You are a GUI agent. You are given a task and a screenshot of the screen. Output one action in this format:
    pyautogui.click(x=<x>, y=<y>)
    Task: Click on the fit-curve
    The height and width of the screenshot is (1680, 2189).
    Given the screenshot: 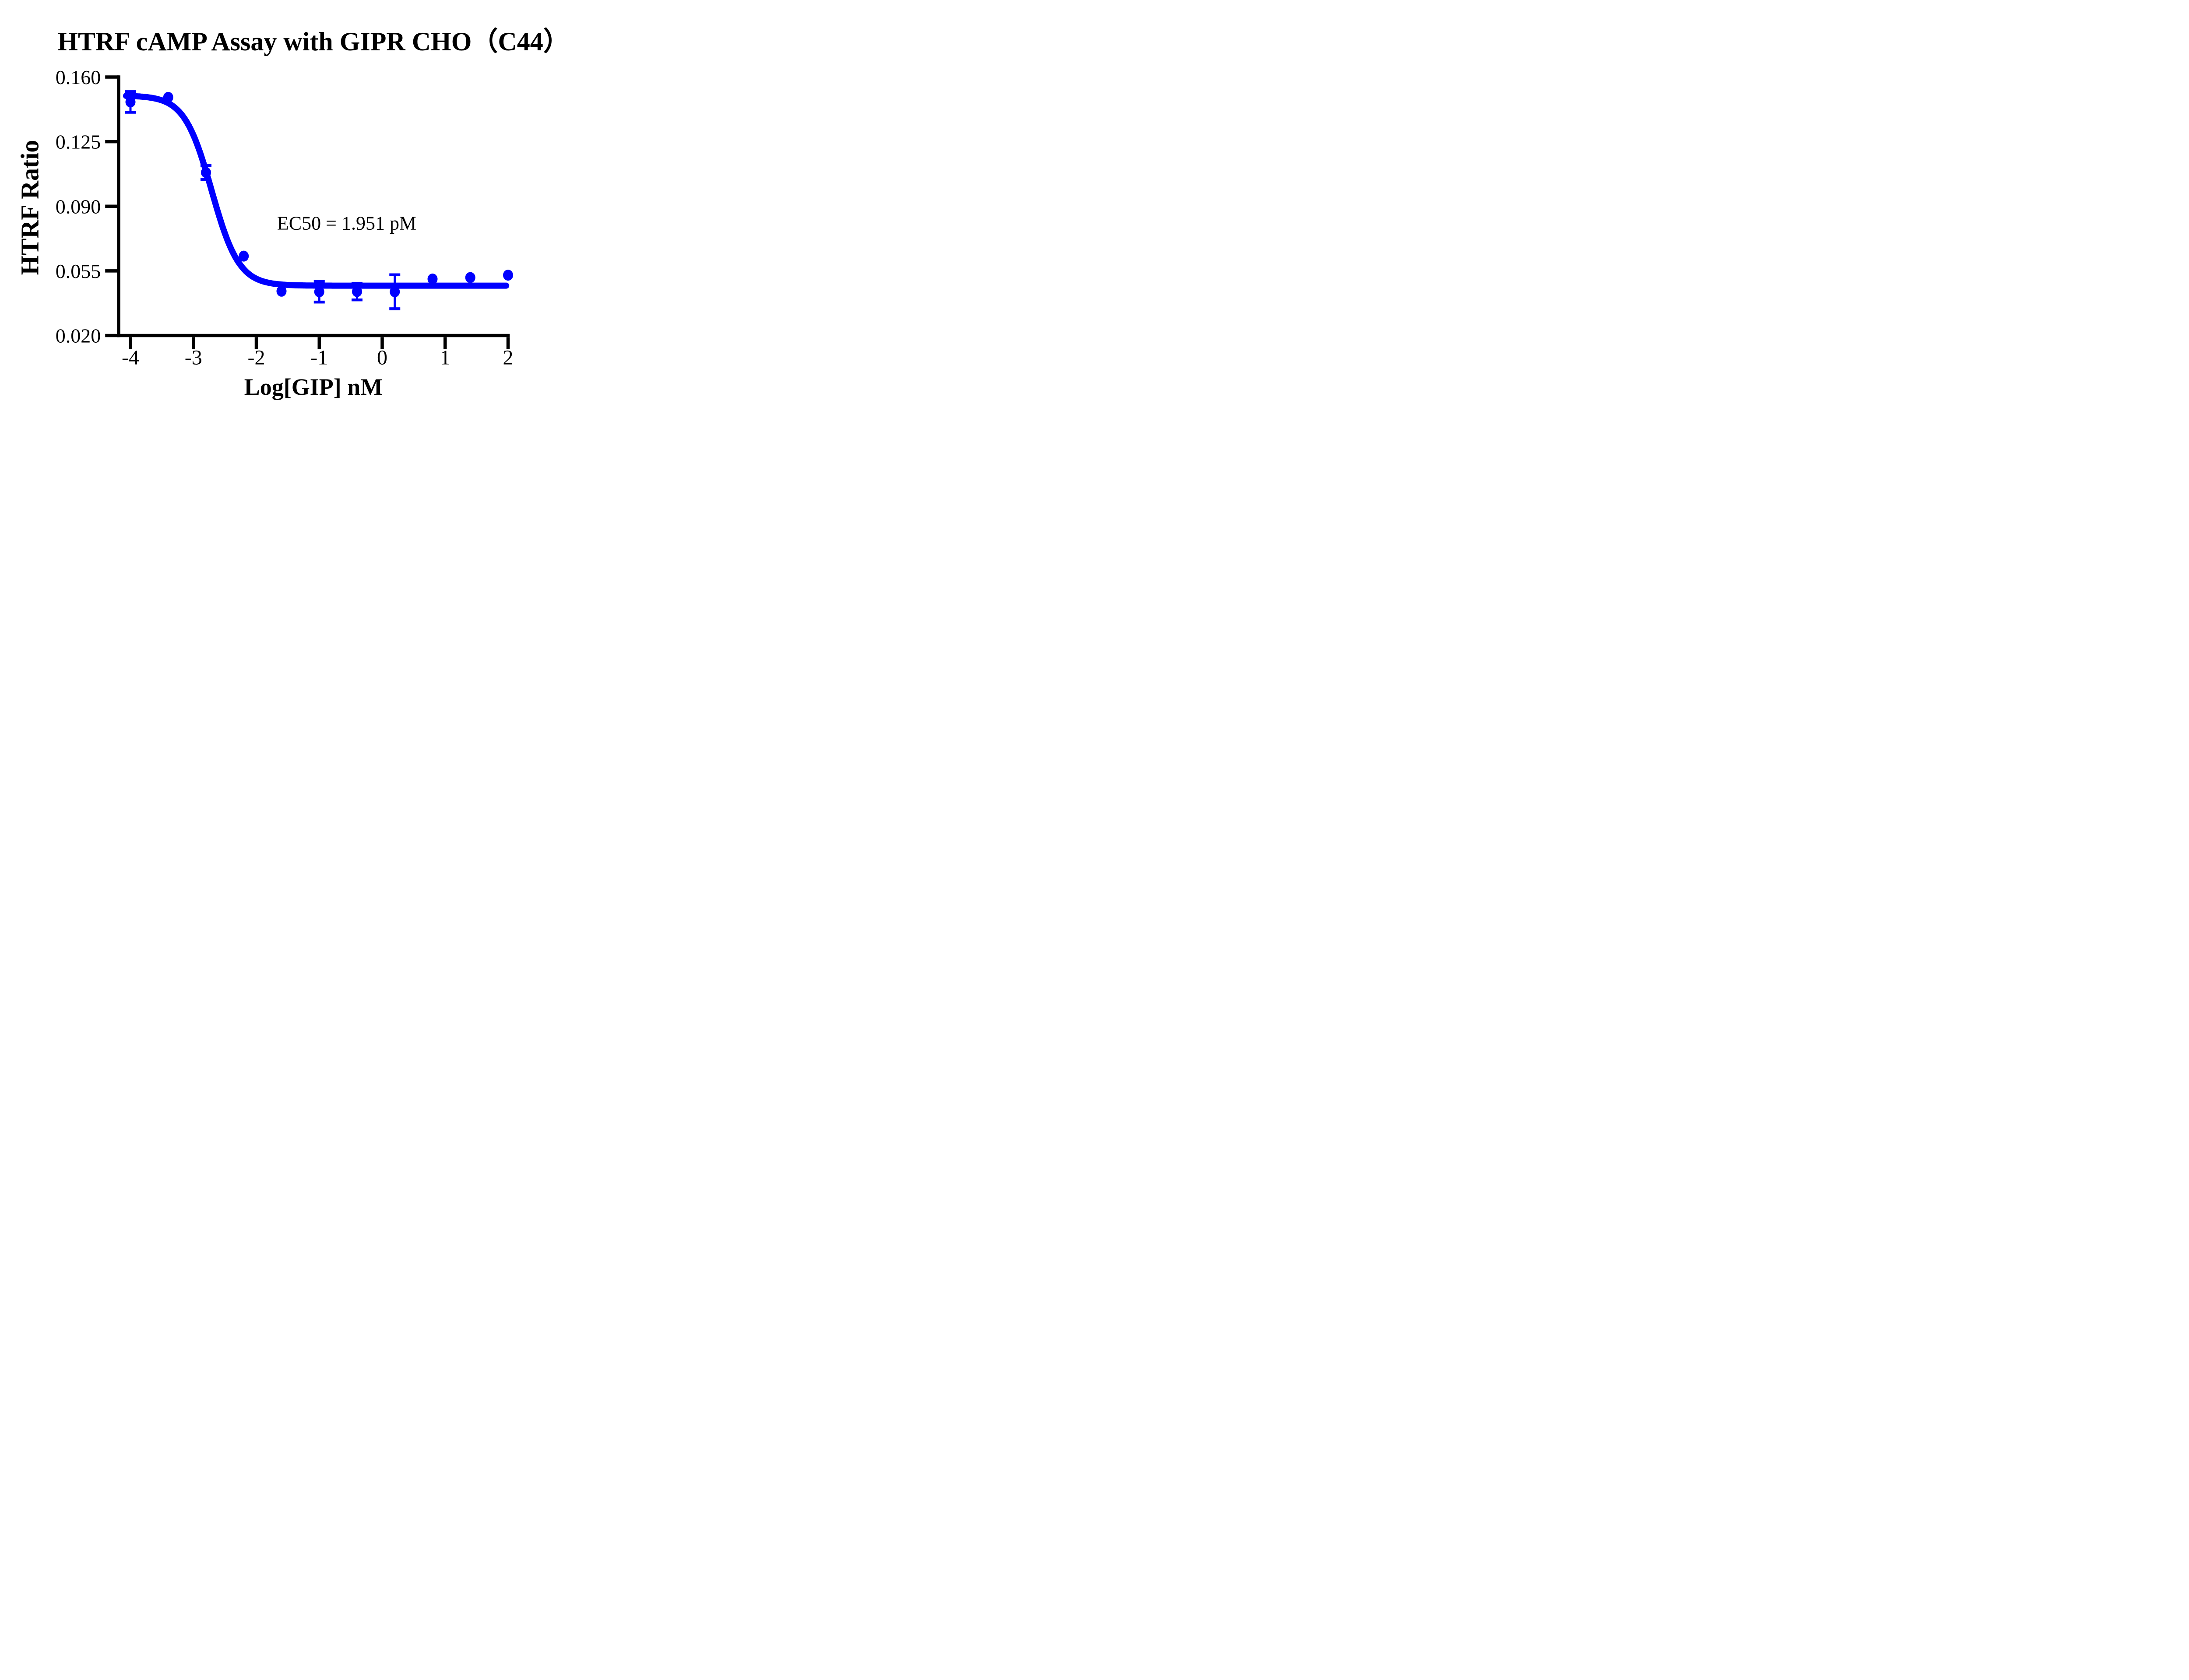 What is the action you would take?
    pyautogui.click(x=317, y=191)
    